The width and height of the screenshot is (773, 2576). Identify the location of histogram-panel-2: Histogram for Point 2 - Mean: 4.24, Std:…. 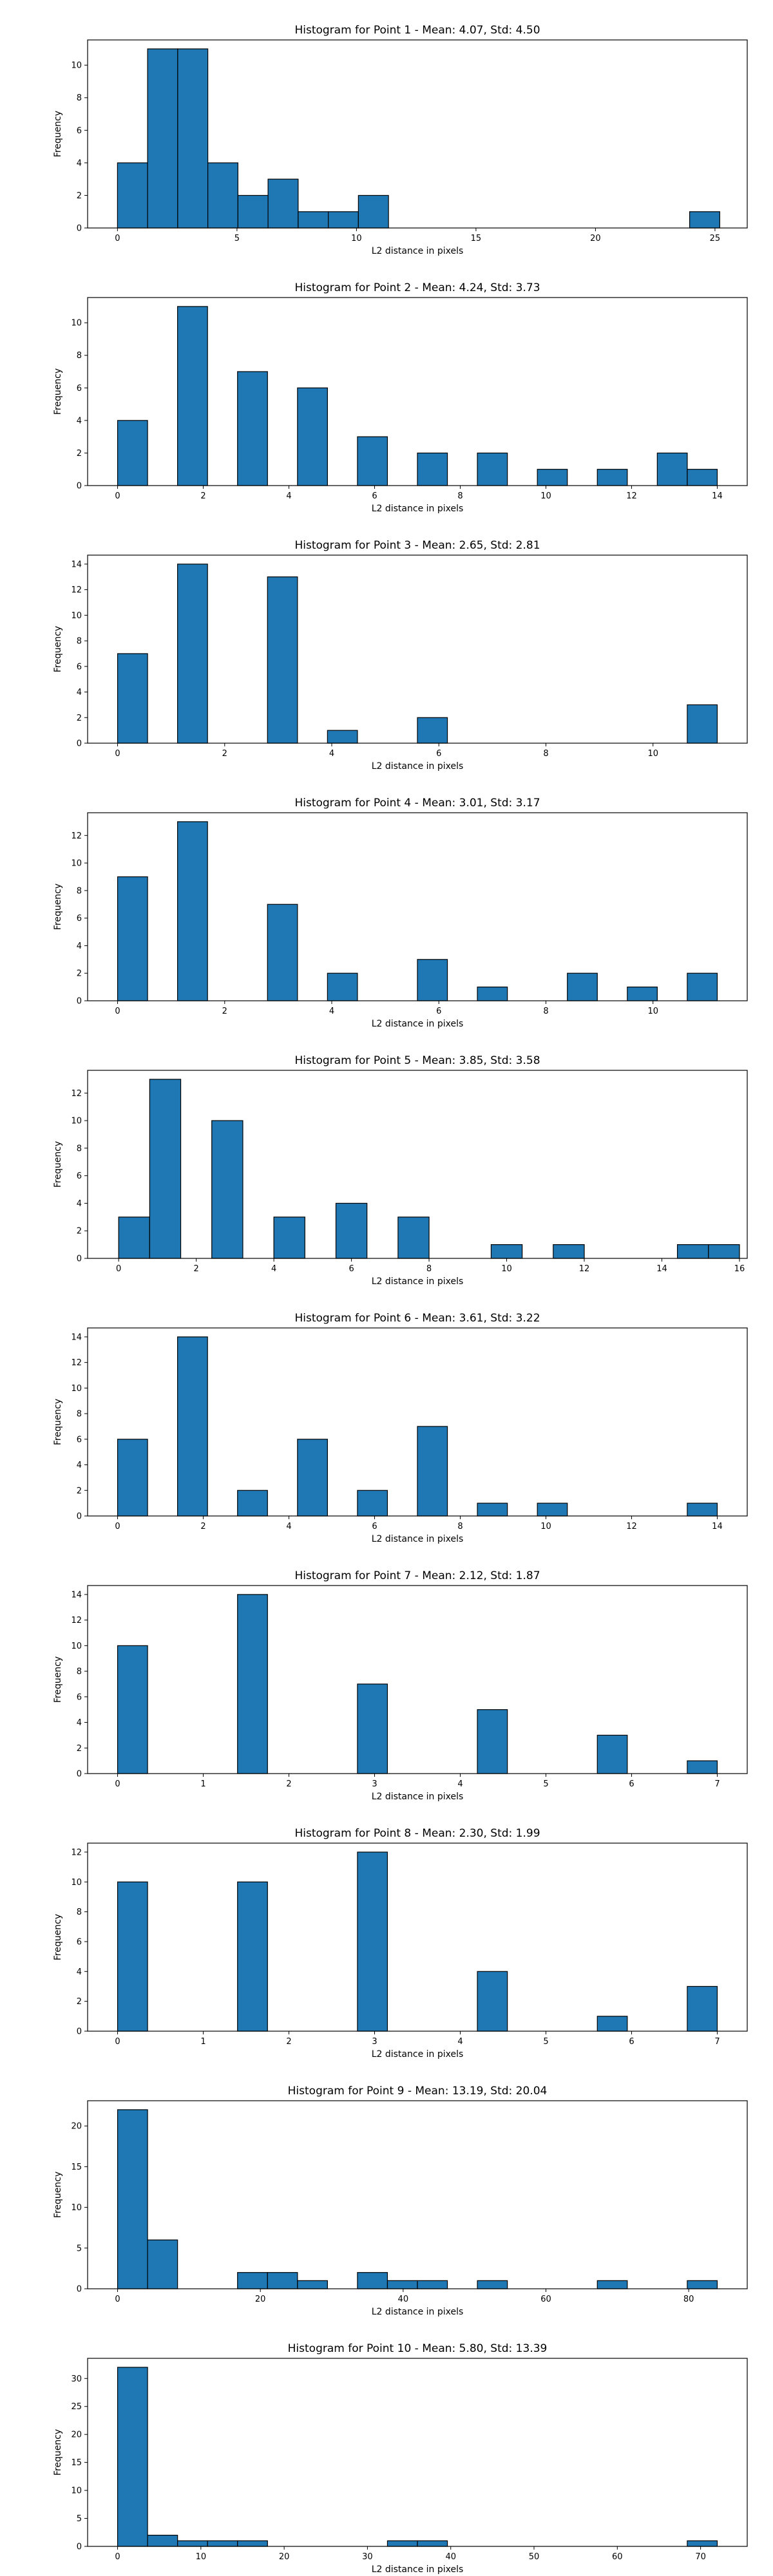
(400, 398).